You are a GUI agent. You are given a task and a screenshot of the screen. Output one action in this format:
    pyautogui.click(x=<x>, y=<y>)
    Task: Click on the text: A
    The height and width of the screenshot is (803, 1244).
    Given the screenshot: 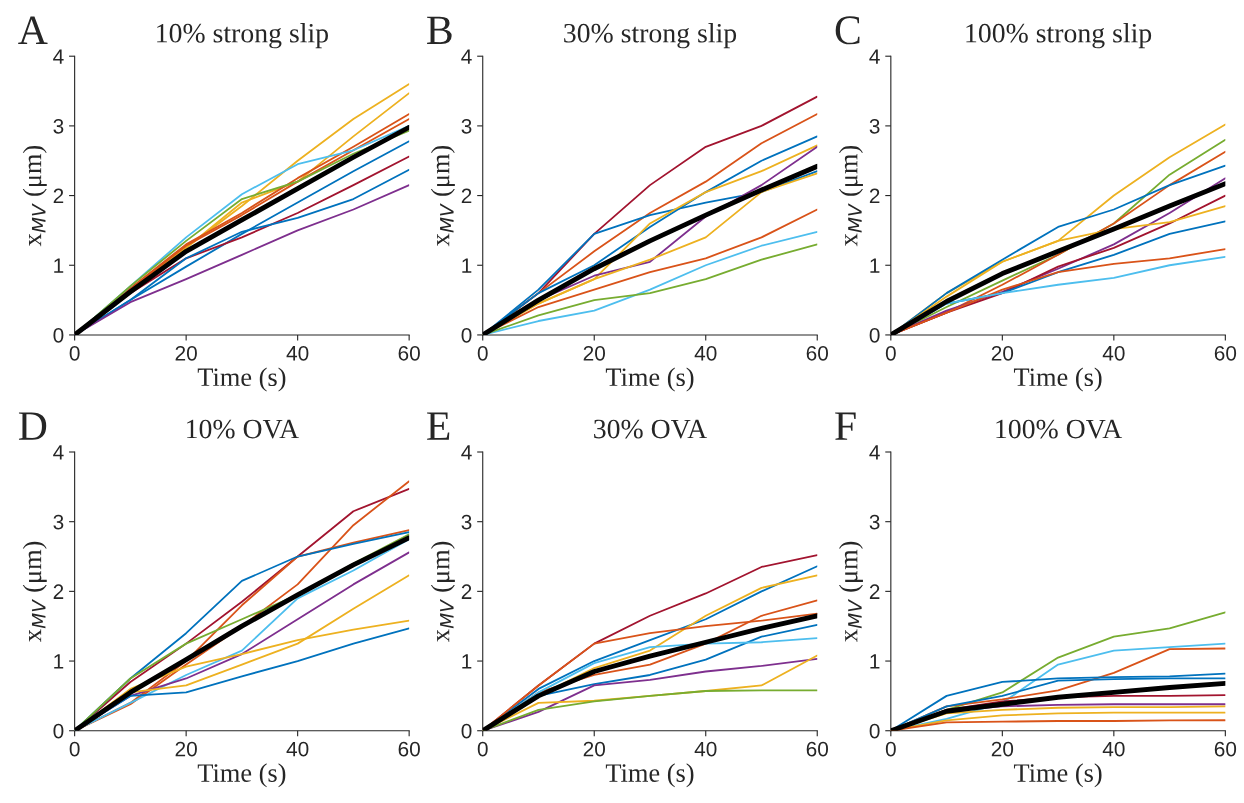 What is the action you would take?
    pyautogui.click(x=33, y=30)
    